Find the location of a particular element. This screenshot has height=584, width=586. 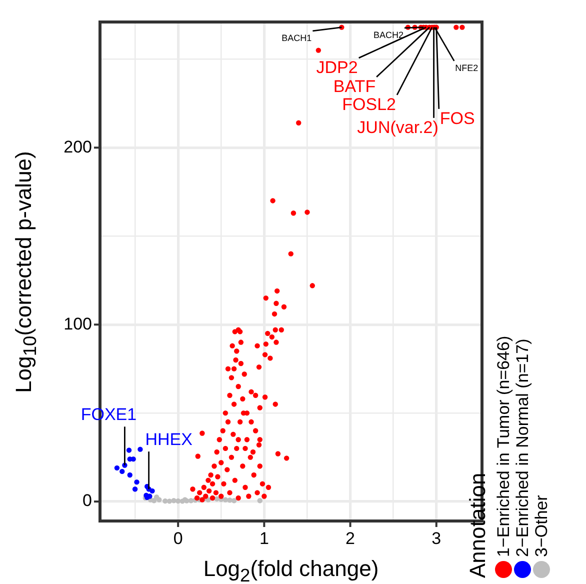

legend-title: Annotation is located at coordinates (477, 525).